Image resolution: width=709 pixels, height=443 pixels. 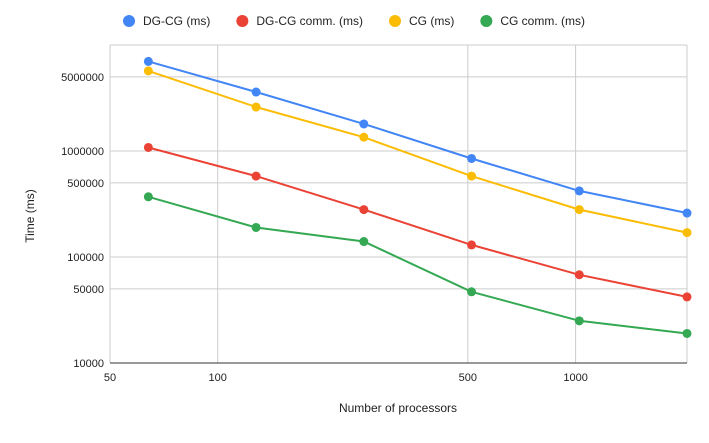 What do you see at coordinates (468, 378) in the screenshot?
I see `x-tick-label: 500` at bounding box center [468, 378].